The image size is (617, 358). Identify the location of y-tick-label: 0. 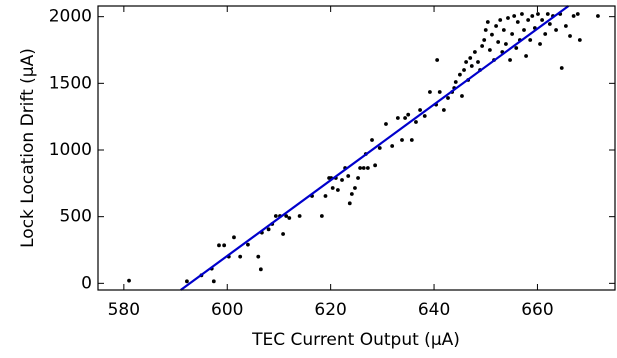
(86, 283).